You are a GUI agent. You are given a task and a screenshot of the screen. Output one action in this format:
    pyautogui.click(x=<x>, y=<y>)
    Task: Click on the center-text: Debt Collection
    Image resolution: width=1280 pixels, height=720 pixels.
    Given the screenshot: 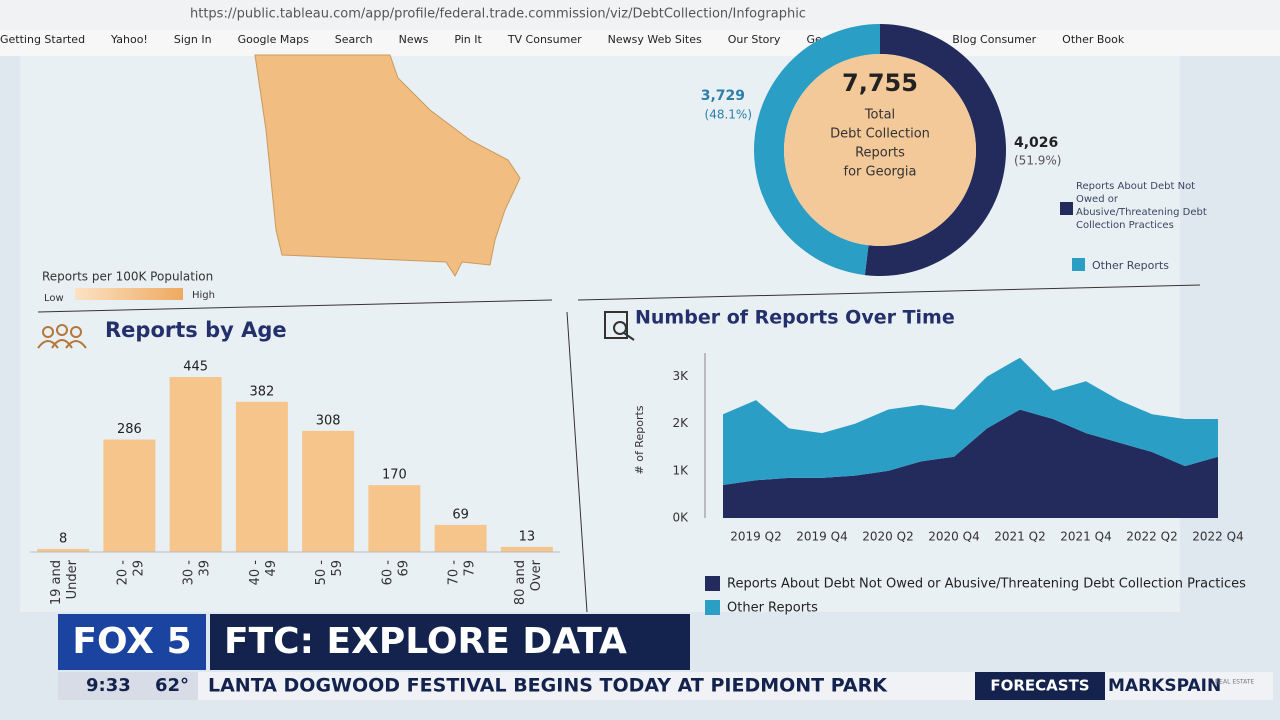 What is the action you would take?
    pyautogui.click(x=880, y=134)
    